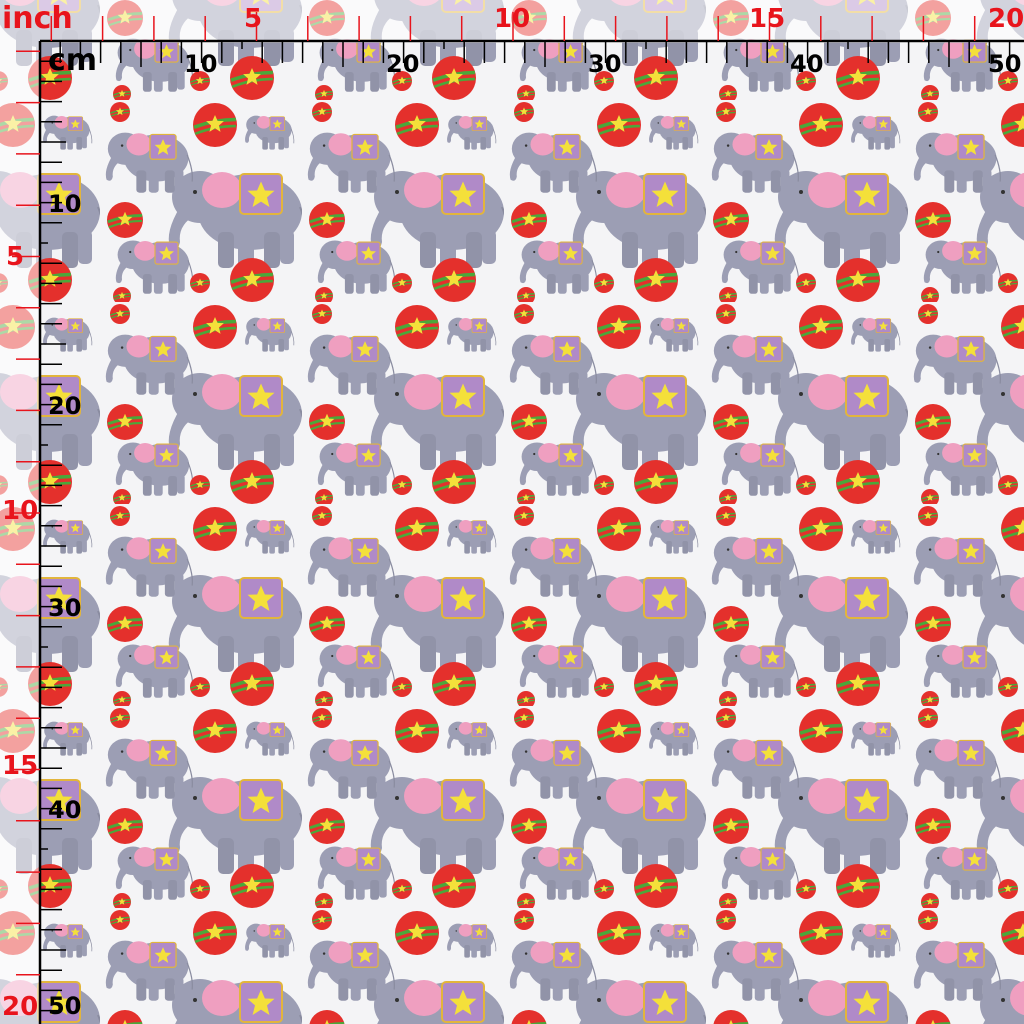 This screenshot has height=1024, width=1024. Describe the element at coordinates (20, 511) in the screenshot. I see `left-inch-label: 10` at that location.